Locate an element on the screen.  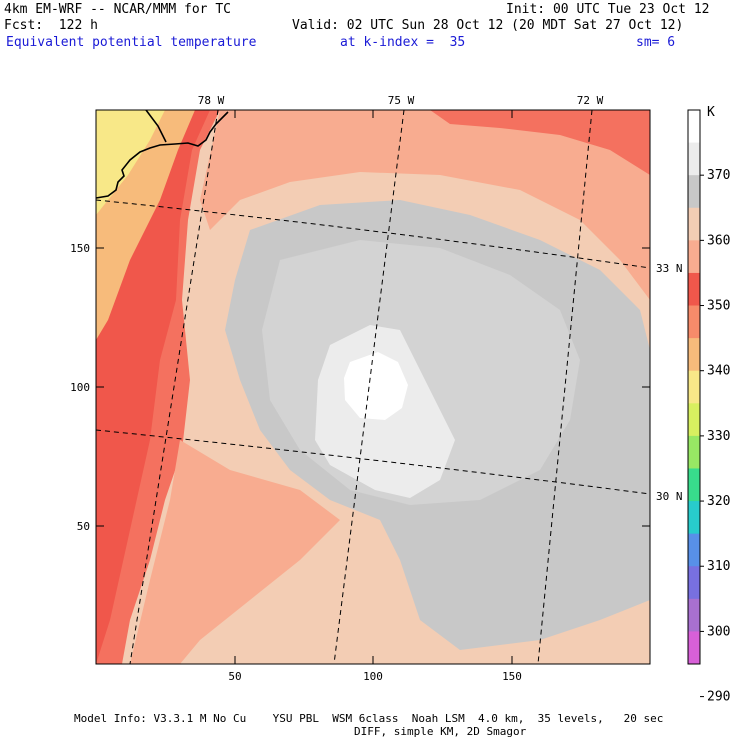
parallel-33n is located at coordinates (373, 234).